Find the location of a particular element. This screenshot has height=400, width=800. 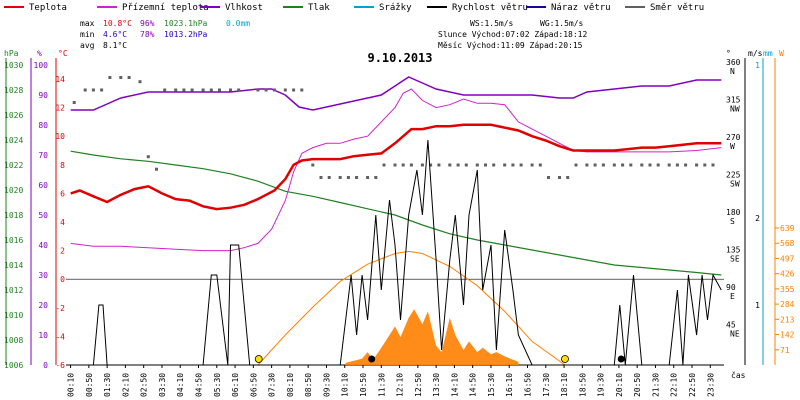

time-tick-label: 04:10 is located at coordinates (180, 385).